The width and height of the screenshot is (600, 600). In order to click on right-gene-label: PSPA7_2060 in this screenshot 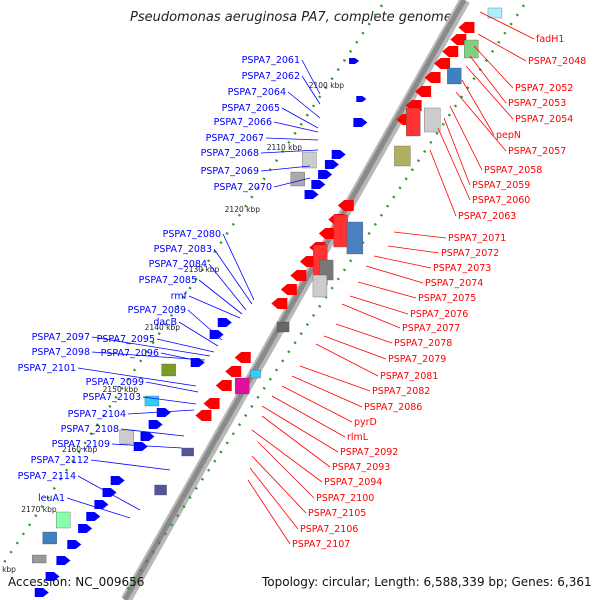, I will do `click(501, 200)`.